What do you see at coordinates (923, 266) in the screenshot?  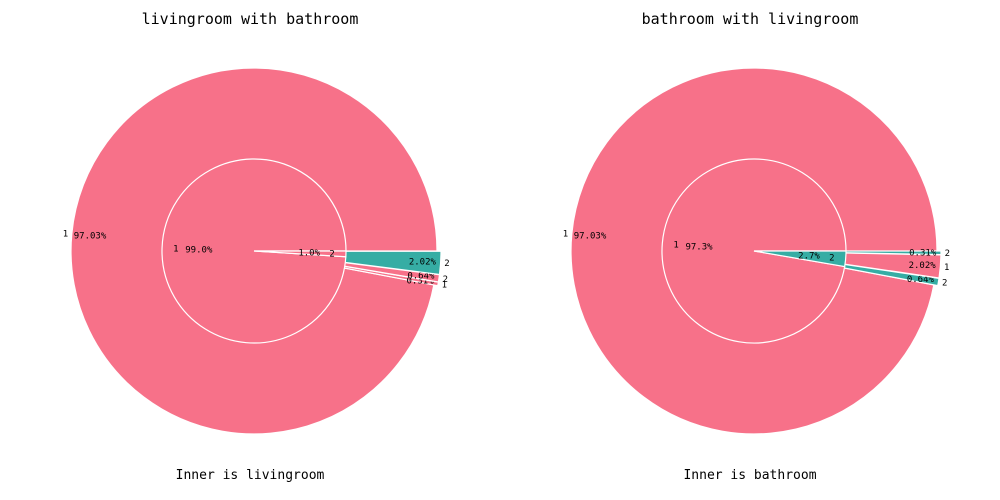 I see `outer-pct-label-2: 2.02%` at bounding box center [923, 266].